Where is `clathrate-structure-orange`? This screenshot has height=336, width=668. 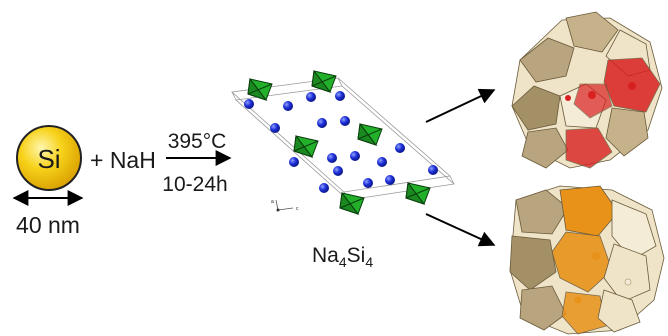 clathrate-structure-orange is located at coordinates (587, 260).